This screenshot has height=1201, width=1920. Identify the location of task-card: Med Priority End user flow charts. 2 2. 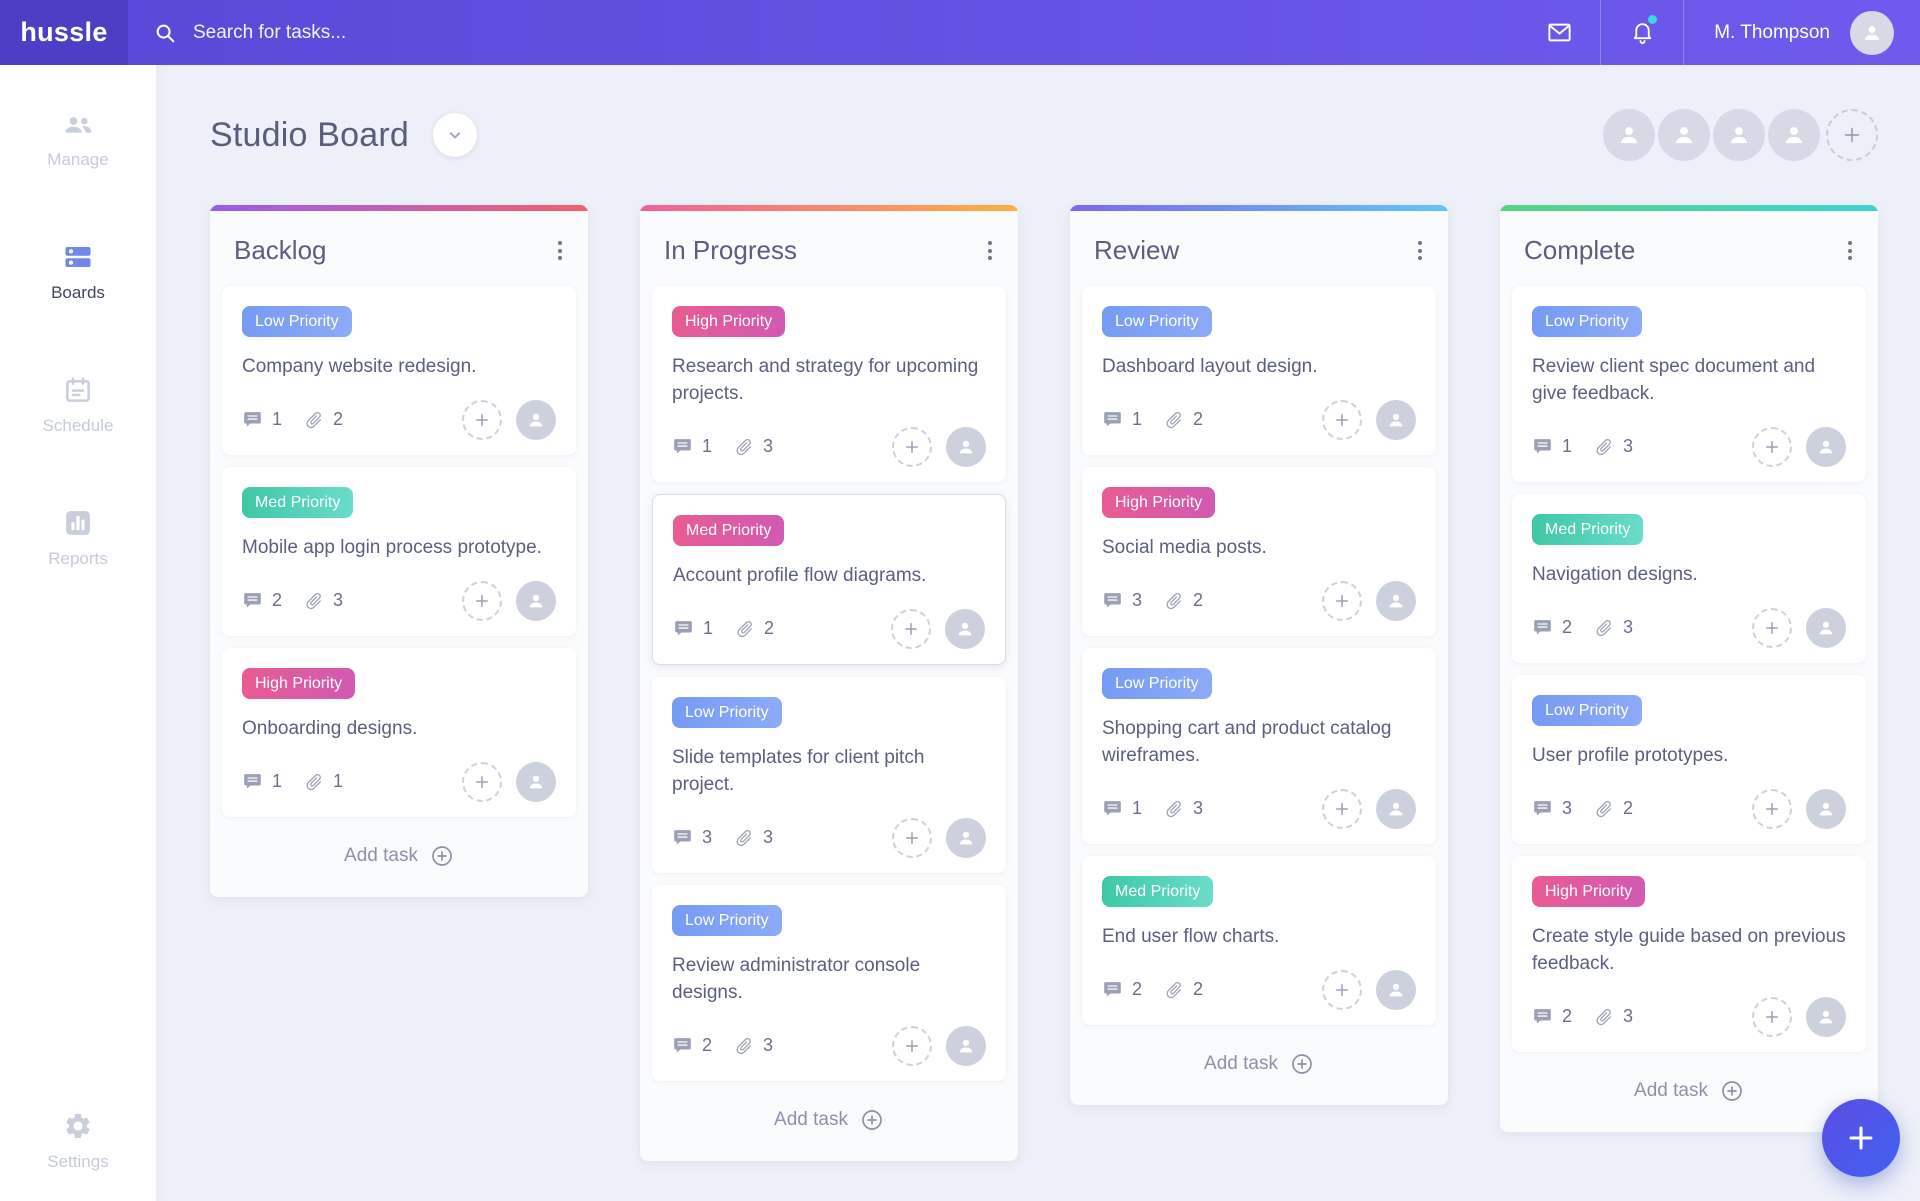
(1259, 940).